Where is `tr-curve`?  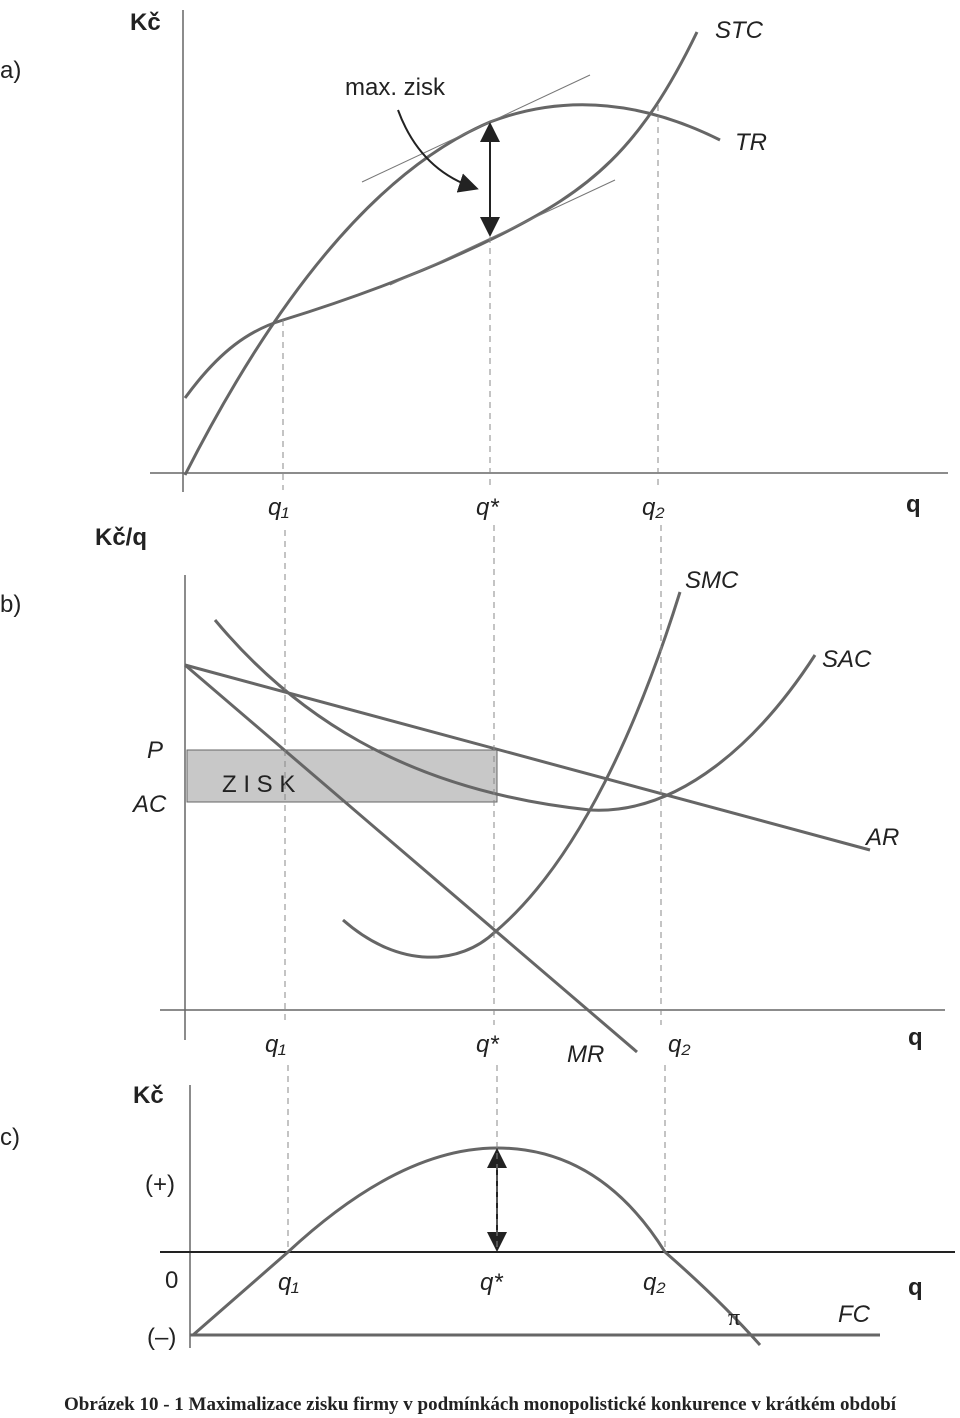 tr-curve is located at coordinates (452, 289).